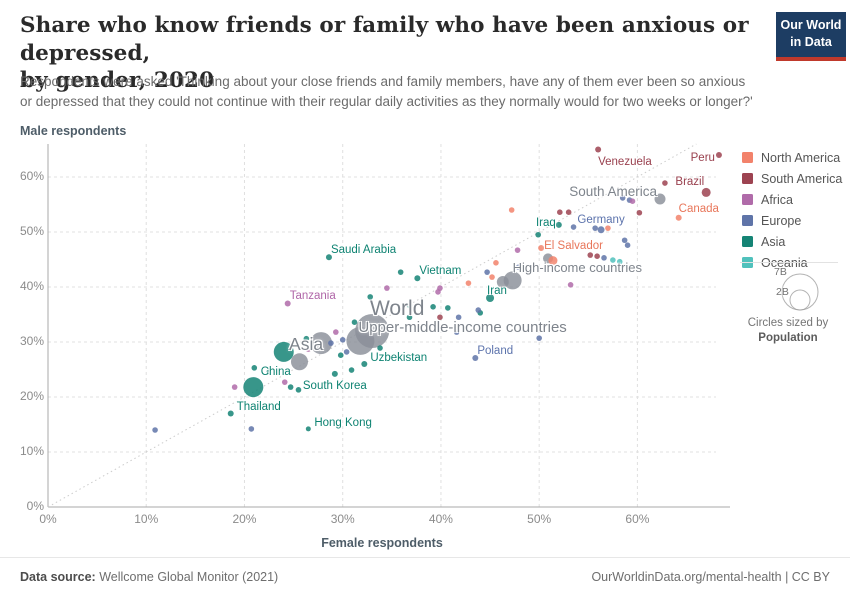 The height and width of the screenshot is (600, 850). I want to click on point-label-uzbekistan: Uzbekistan, so click(399, 358).